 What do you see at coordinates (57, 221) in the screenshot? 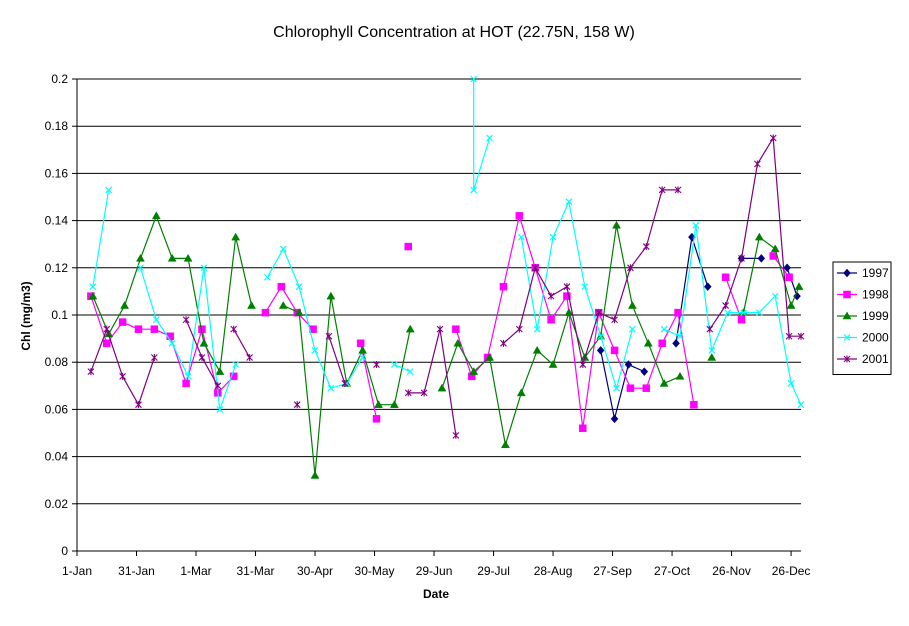
I see `y-tick-label: 0.14` at bounding box center [57, 221].